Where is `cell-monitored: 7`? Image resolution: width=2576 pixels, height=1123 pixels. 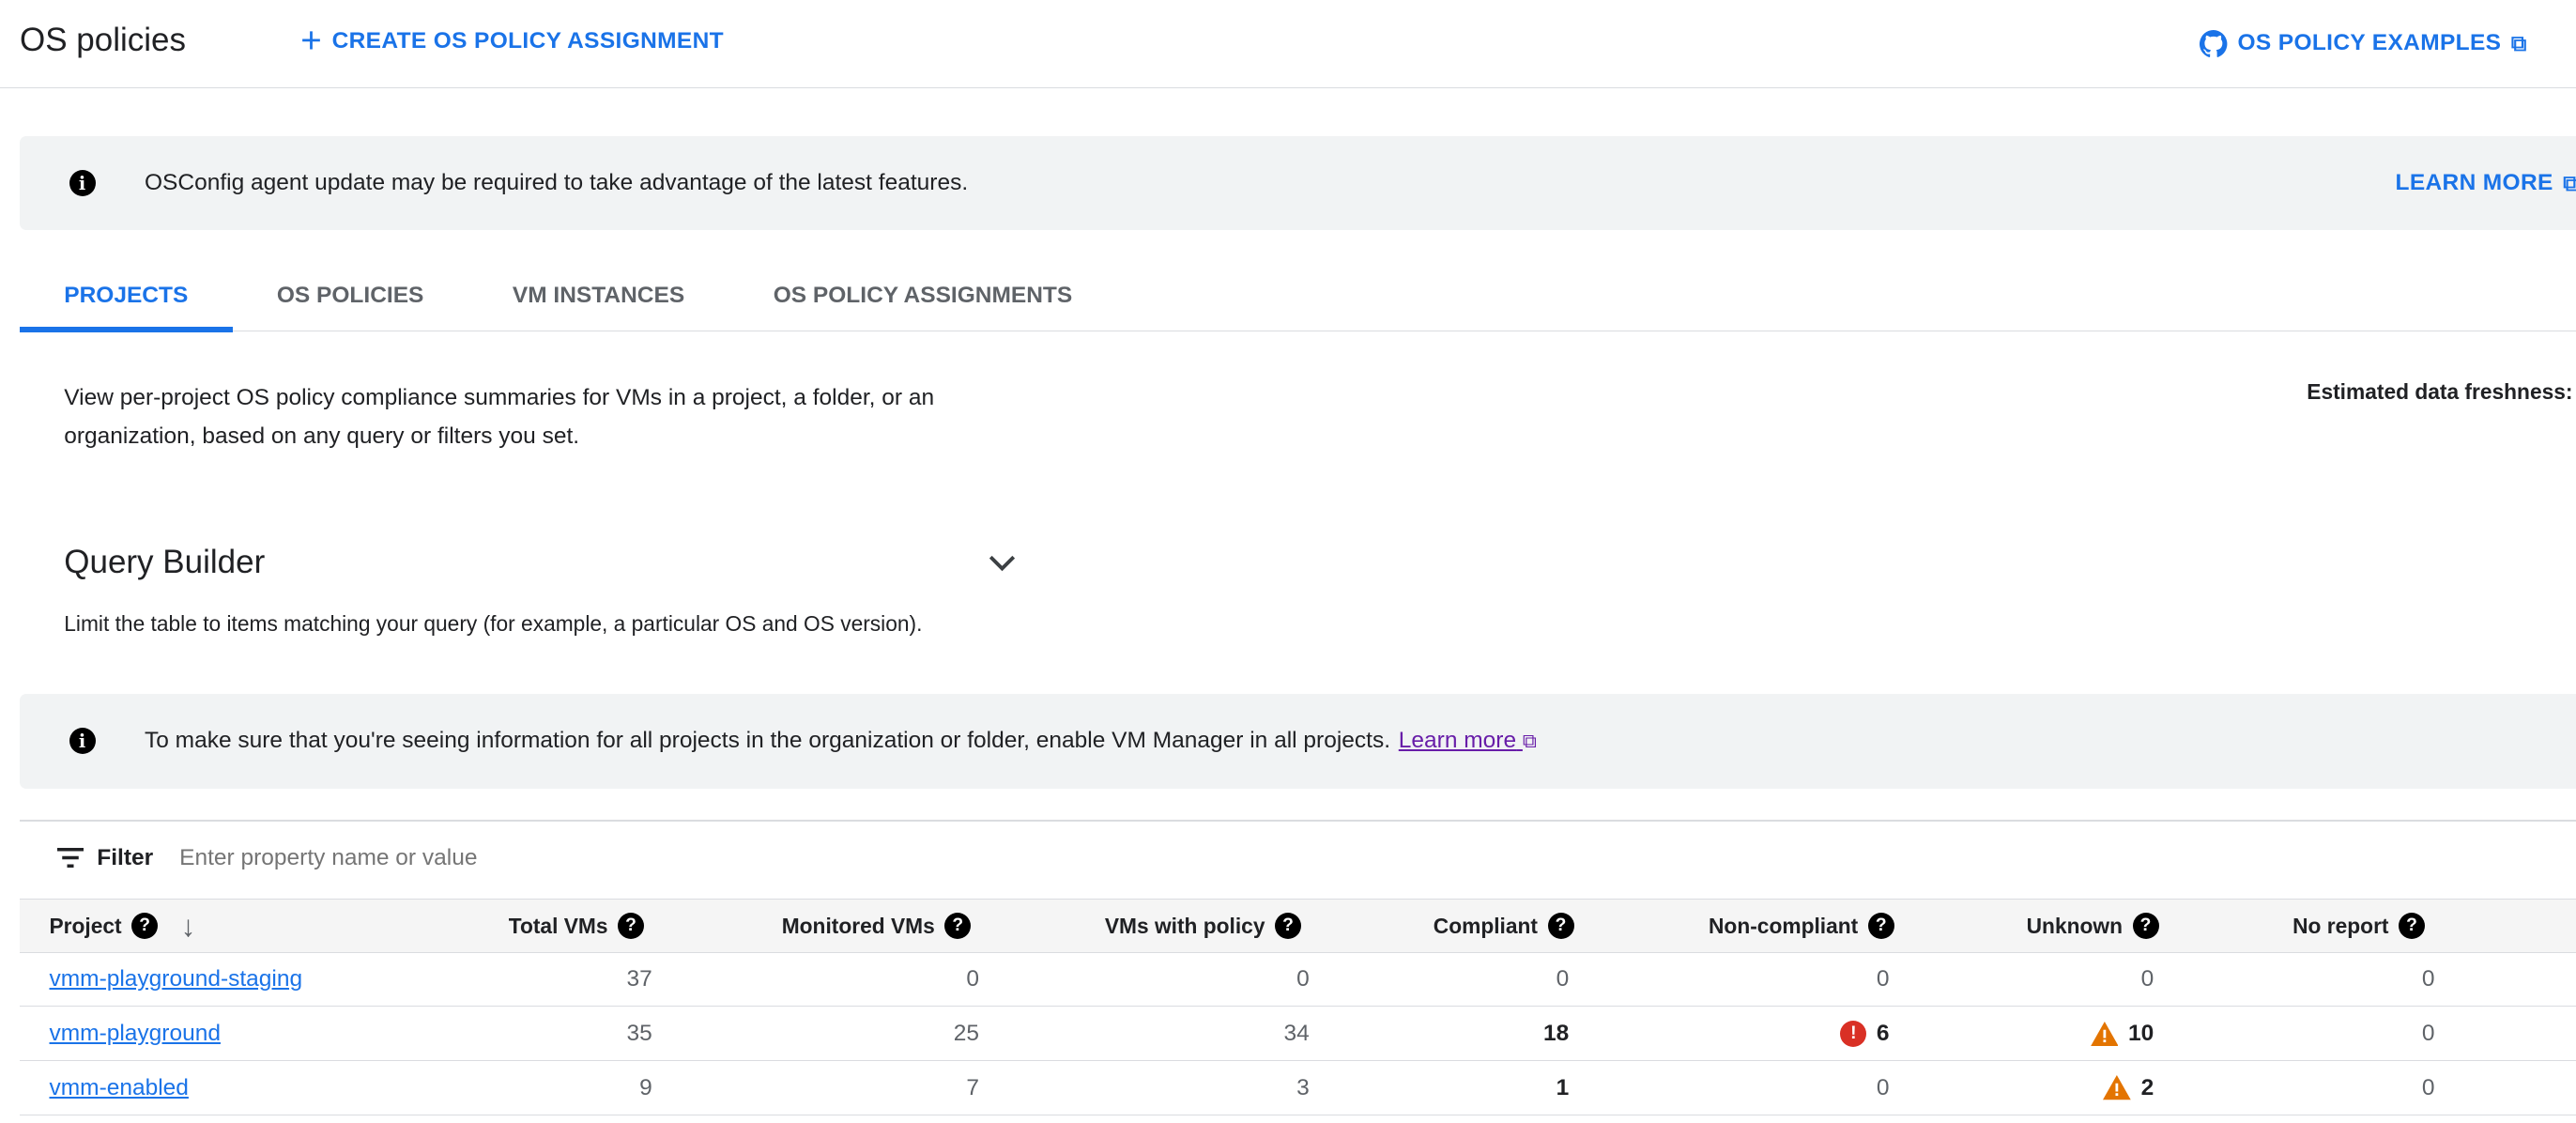 cell-monitored: 7 is located at coordinates (972, 1087).